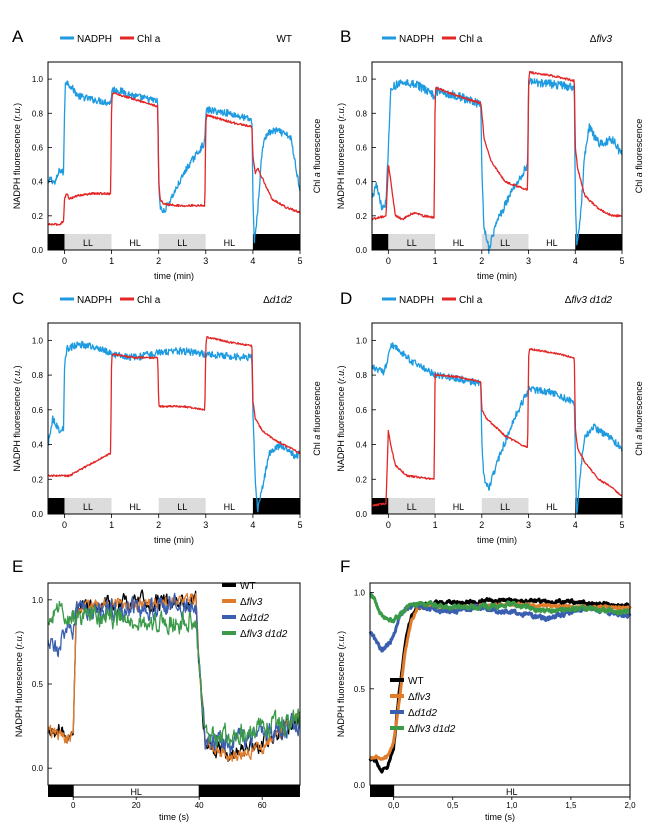 Image resolution: width=650 pixels, height=838 pixels. Describe the element at coordinates (589, 300) in the screenshot. I see `strain-label: Δflv3 d1d2` at that location.